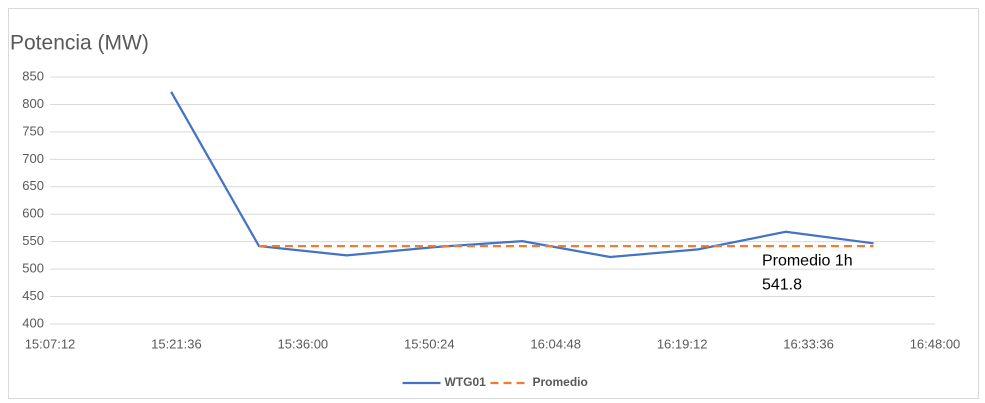 The image size is (985, 403). I want to click on x-tick-label: 16:48:00, so click(935, 343).